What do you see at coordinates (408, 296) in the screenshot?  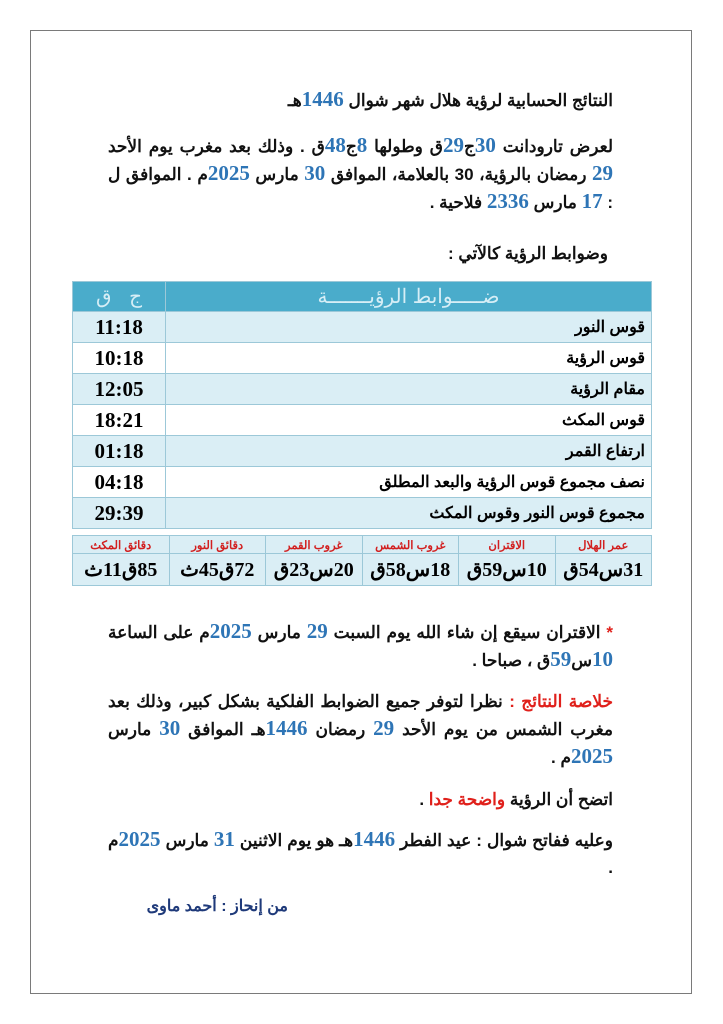 I see `header-label: ضـــــوابط الرؤيـــــــة` at bounding box center [408, 296].